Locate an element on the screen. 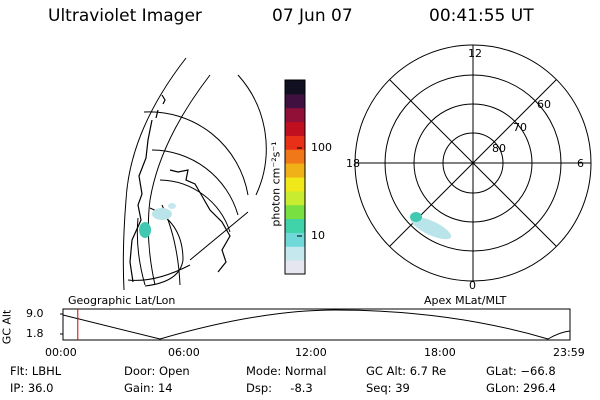  mode-info: Mode: Normal is located at coordinates (286, 371).